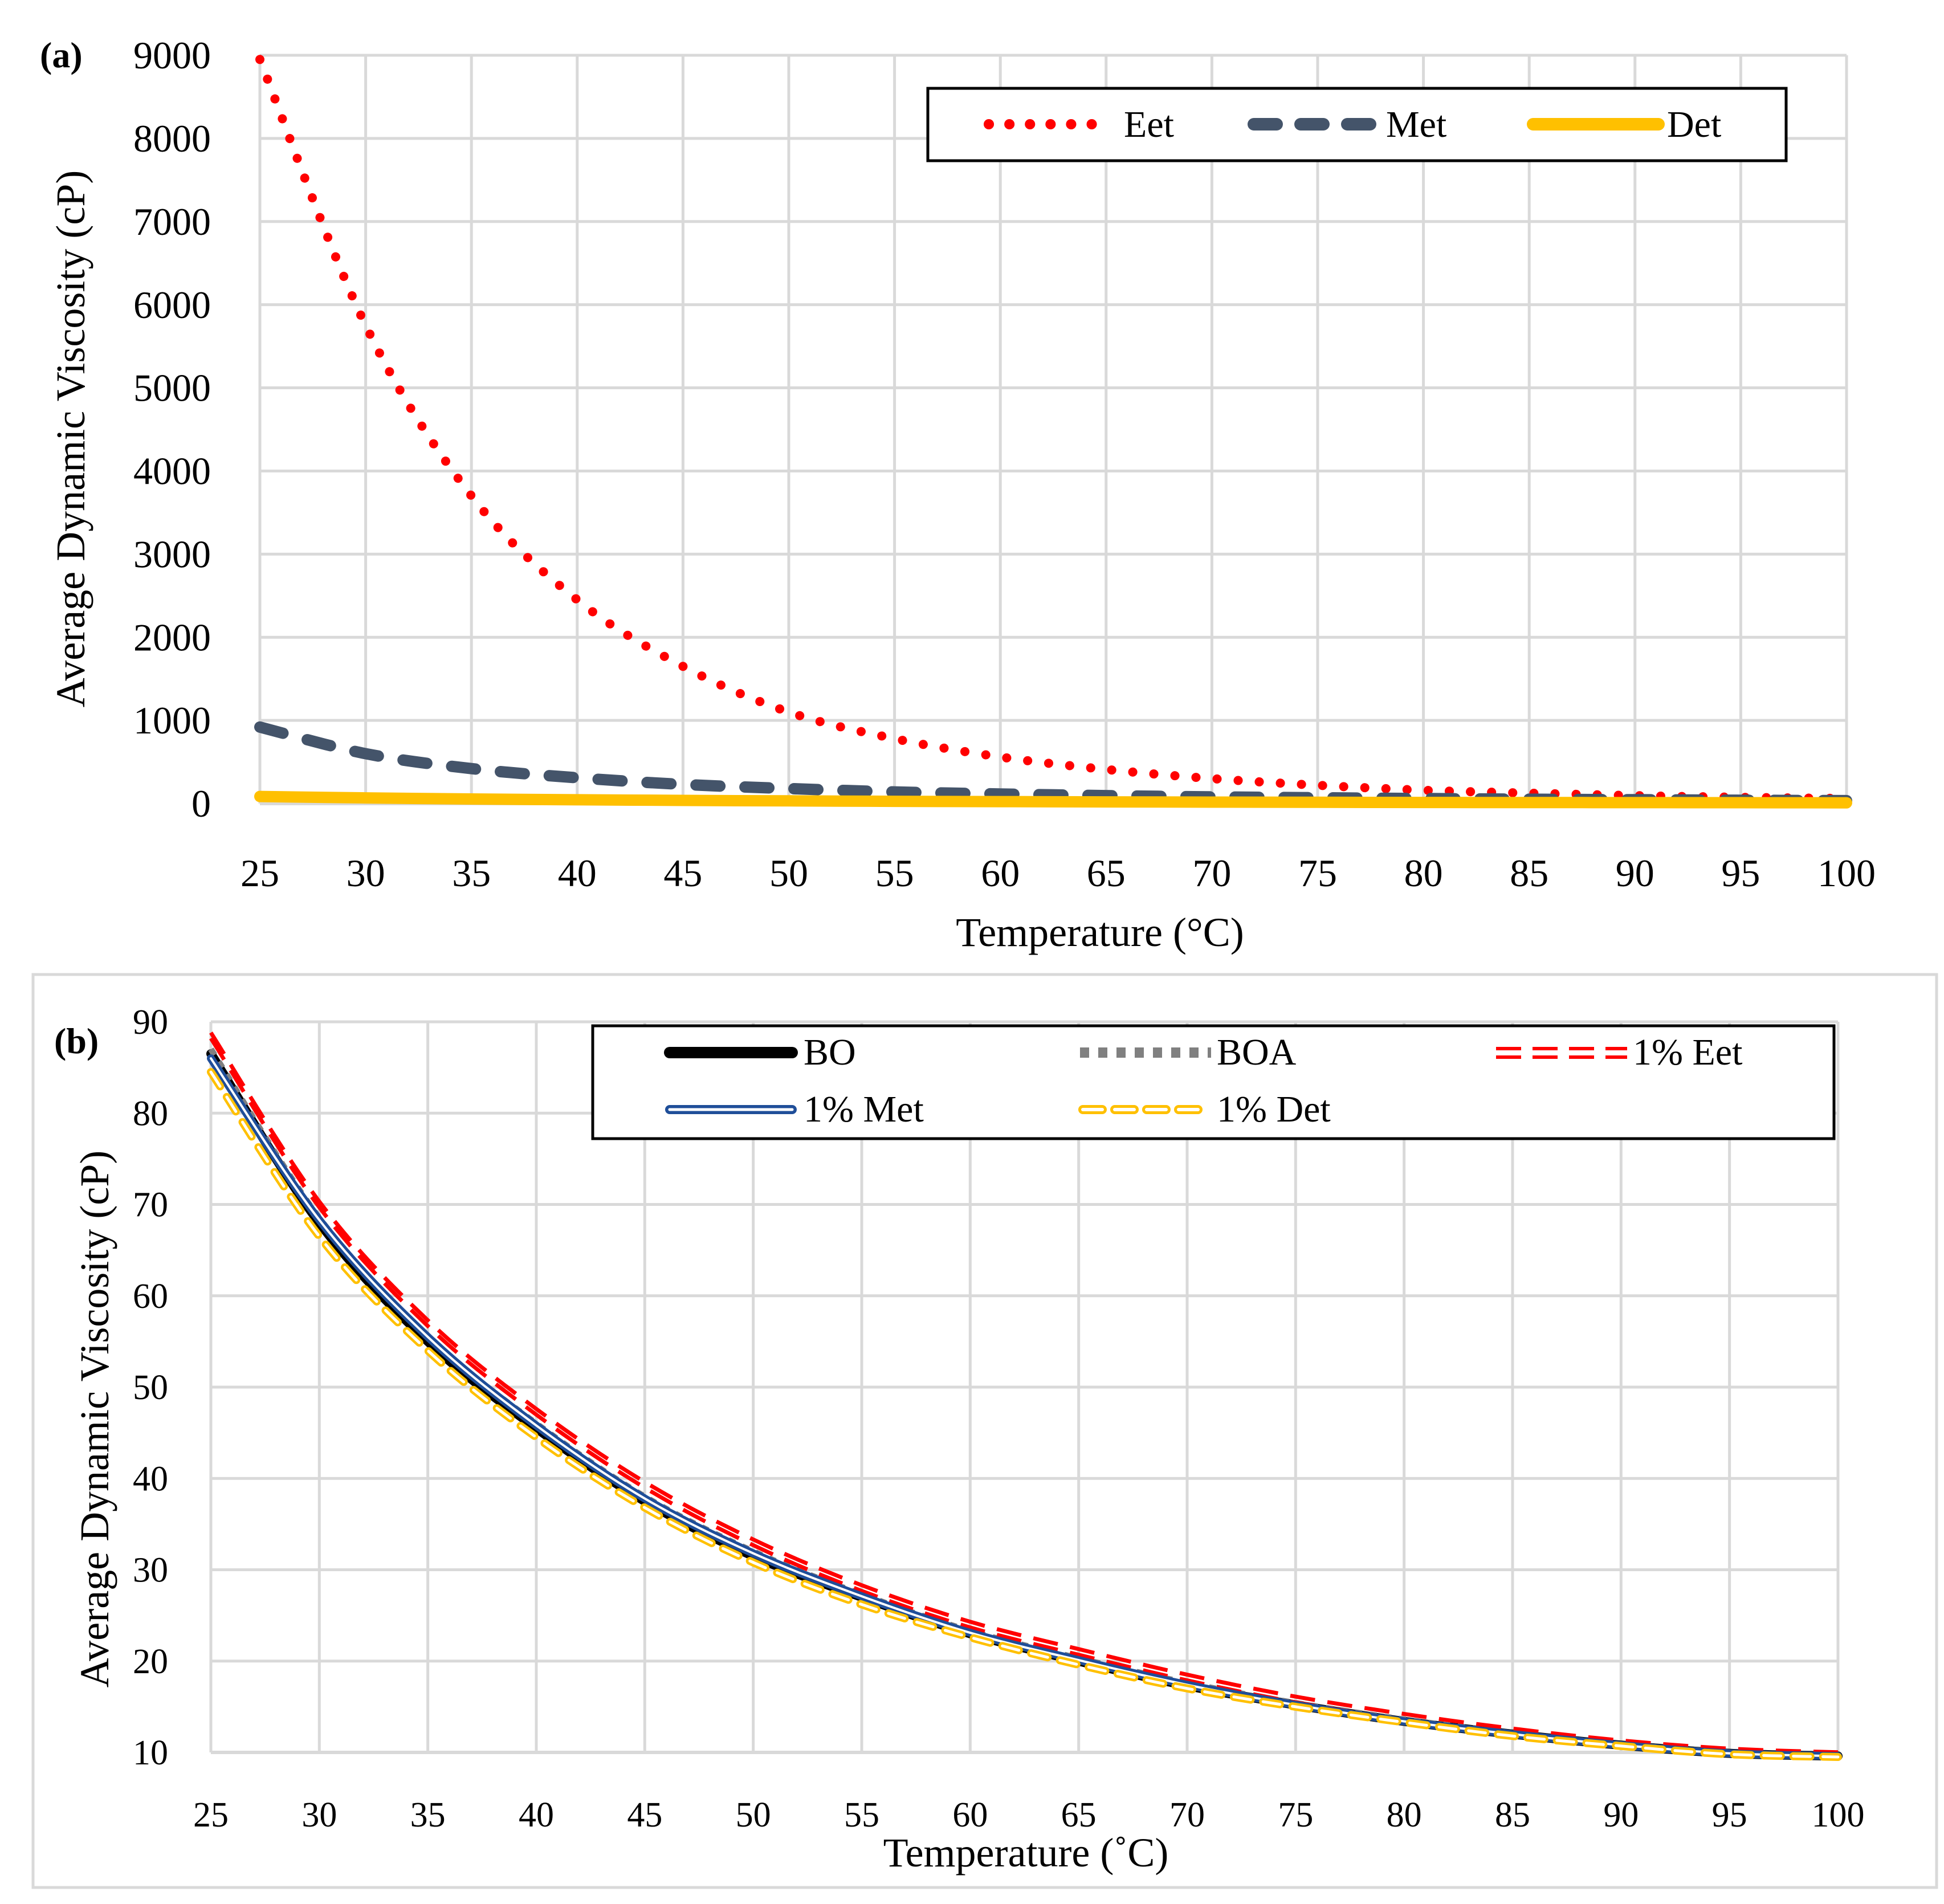 This screenshot has width=1944, height=1904. What do you see at coordinates (1296, 1815) in the screenshot?
I see `panel-b-x-tick-label: 75` at bounding box center [1296, 1815].